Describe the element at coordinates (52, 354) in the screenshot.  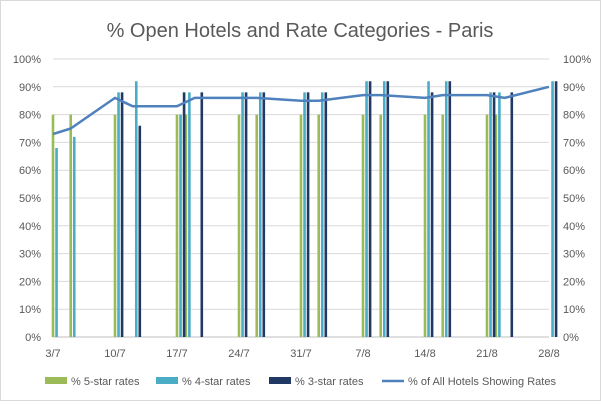
I see `x-tick-label: 3/7` at that location.